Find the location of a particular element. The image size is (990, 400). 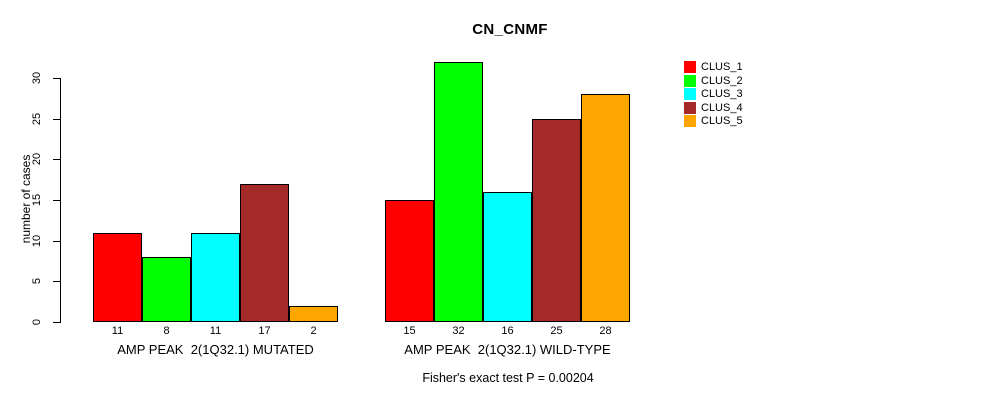

legend-label: CLUS_2 is located at coordinates (722, 80).